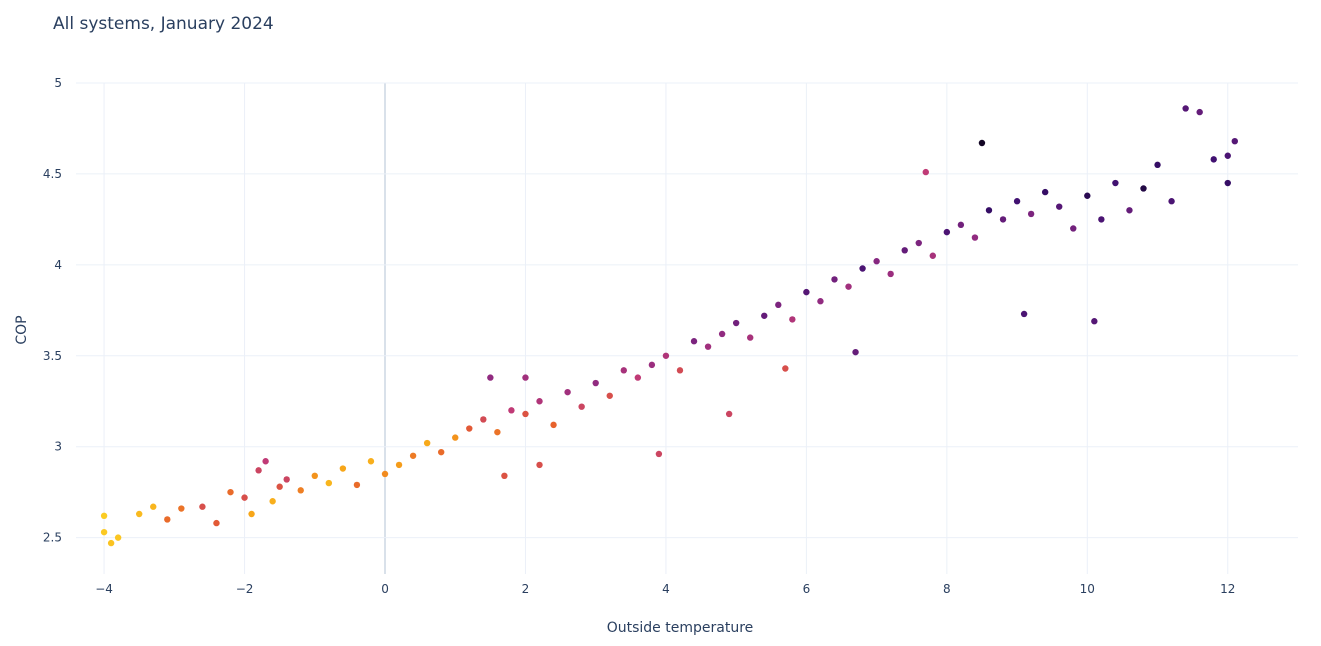 This screenshot has height=646, width=1321. I want to click on y-tick-label: 2.5, so click(52, 538).